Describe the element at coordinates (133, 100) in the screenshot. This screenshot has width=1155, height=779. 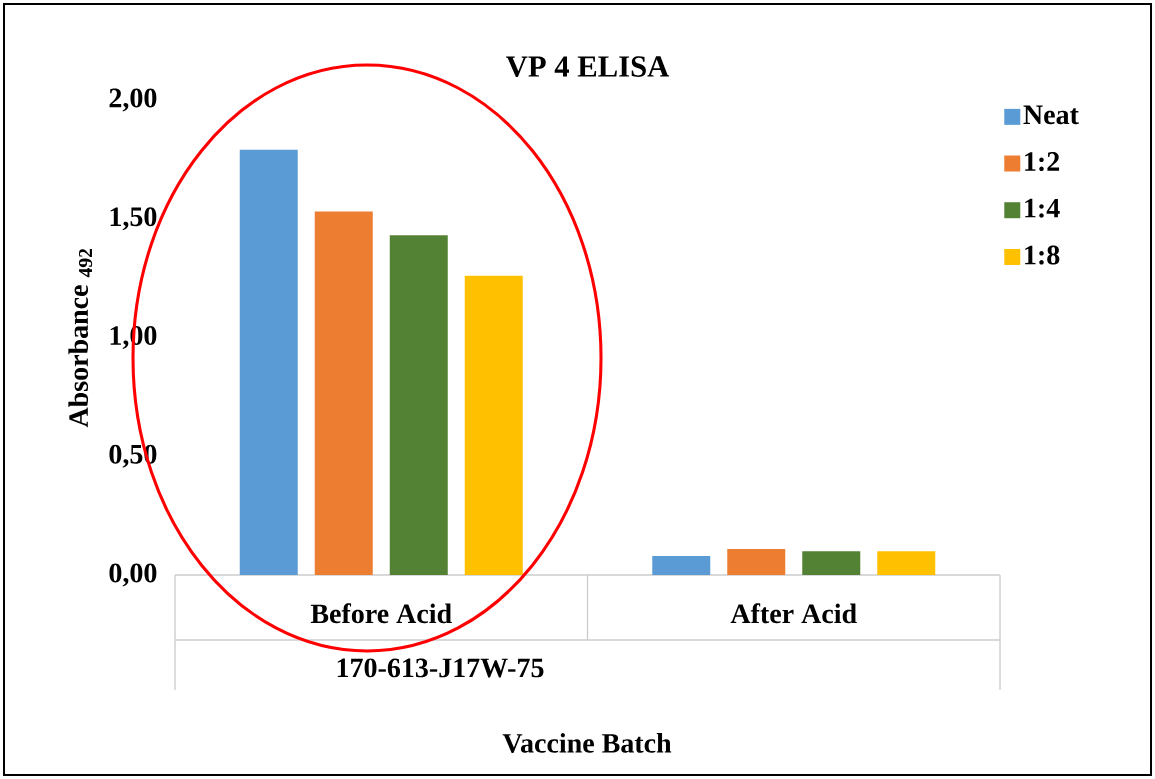
I see `y-tick-label: 2,00` at that location.